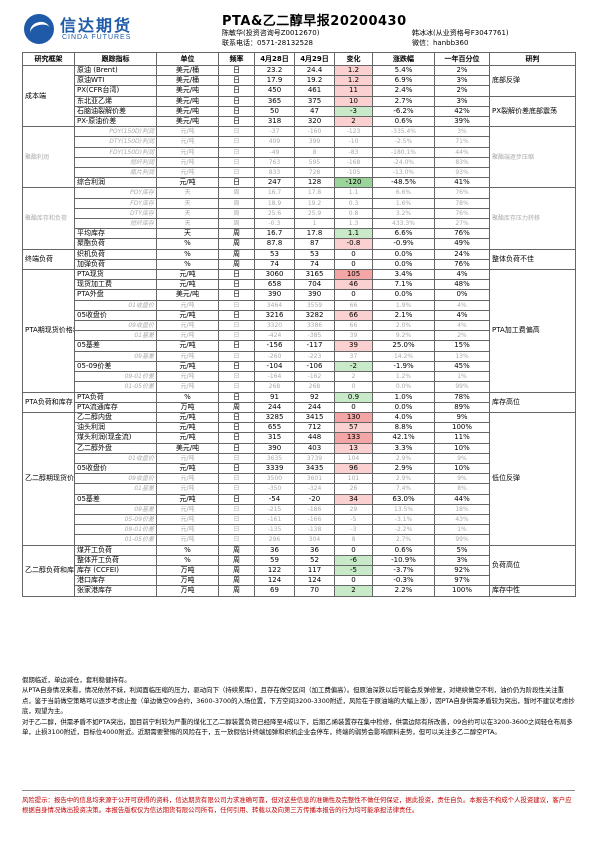  What do you see at coordinates (403, 519) in the screenshot?
I see `percent-change-cell: -3.1%` at bounding box center [403, 519].